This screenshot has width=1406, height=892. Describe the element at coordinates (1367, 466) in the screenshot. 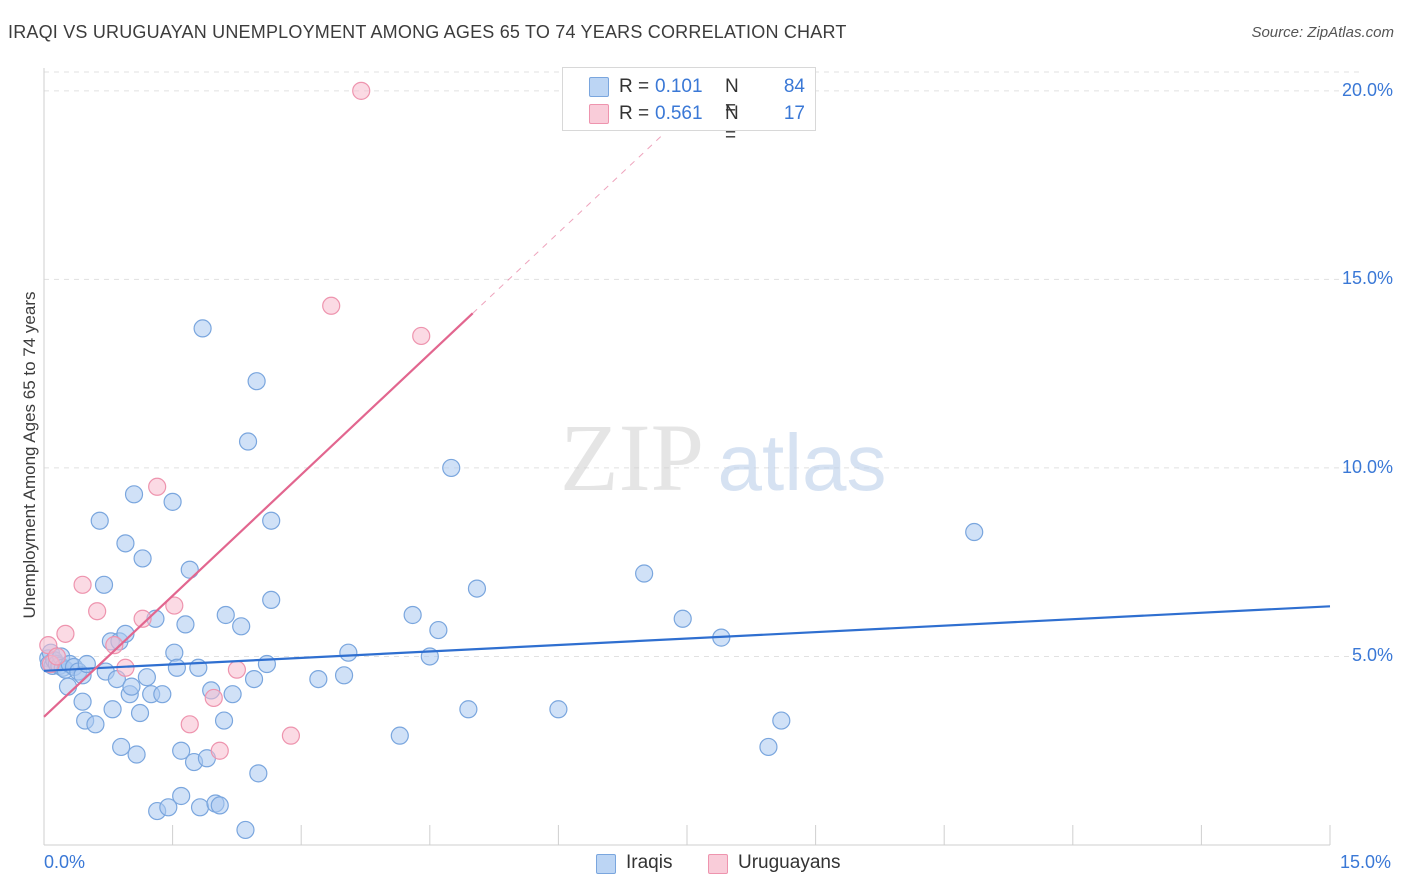

I see `y-tick-label-1: 10.0%` at that location.